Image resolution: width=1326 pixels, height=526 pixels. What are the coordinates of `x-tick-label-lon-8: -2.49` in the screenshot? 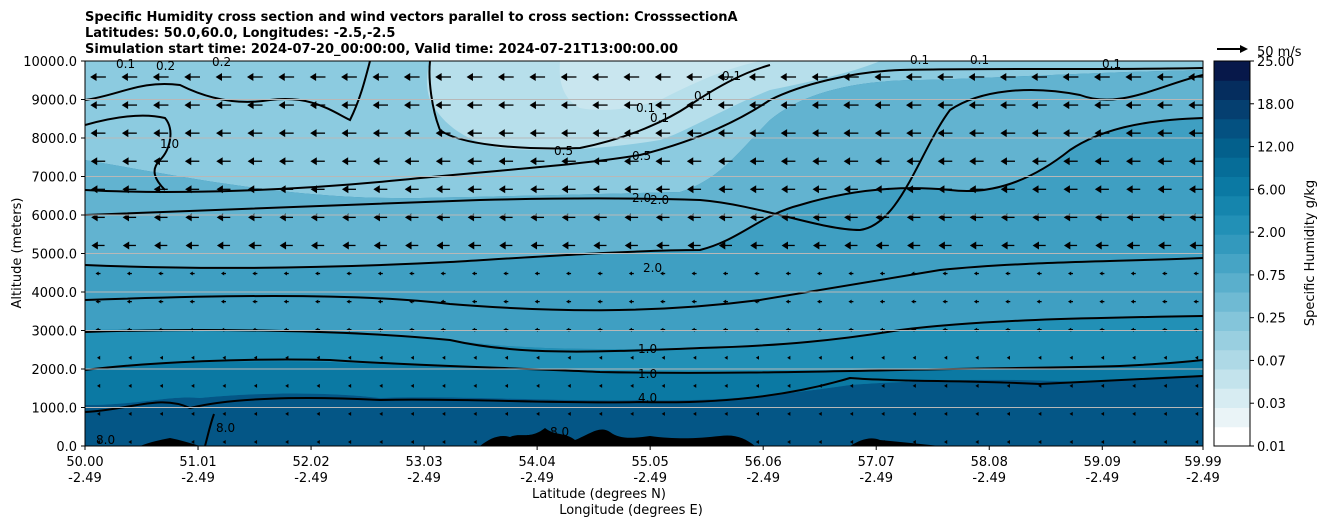 It's located at (989, 478).